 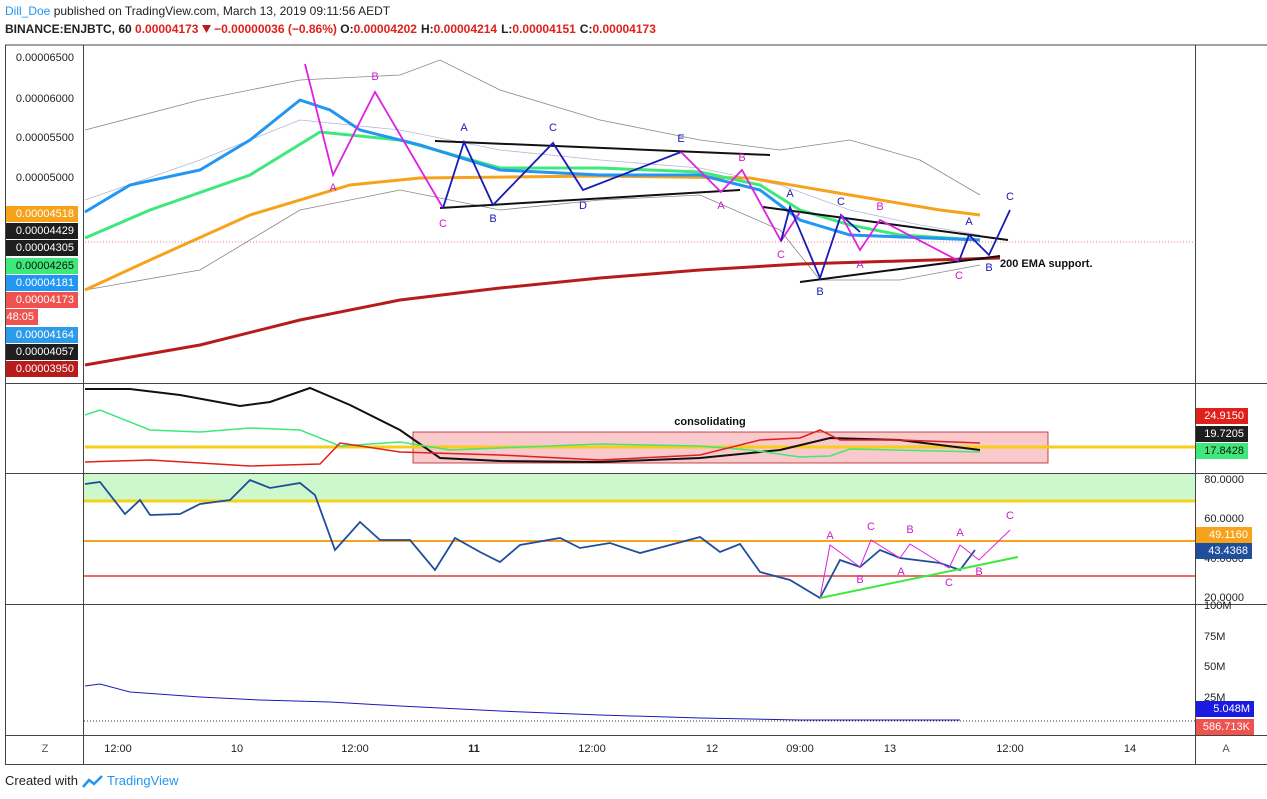 What do you see at coordinates (712, 749) in the screenshot?
I see `time-tick: 12` at bounding box center [712, 749].